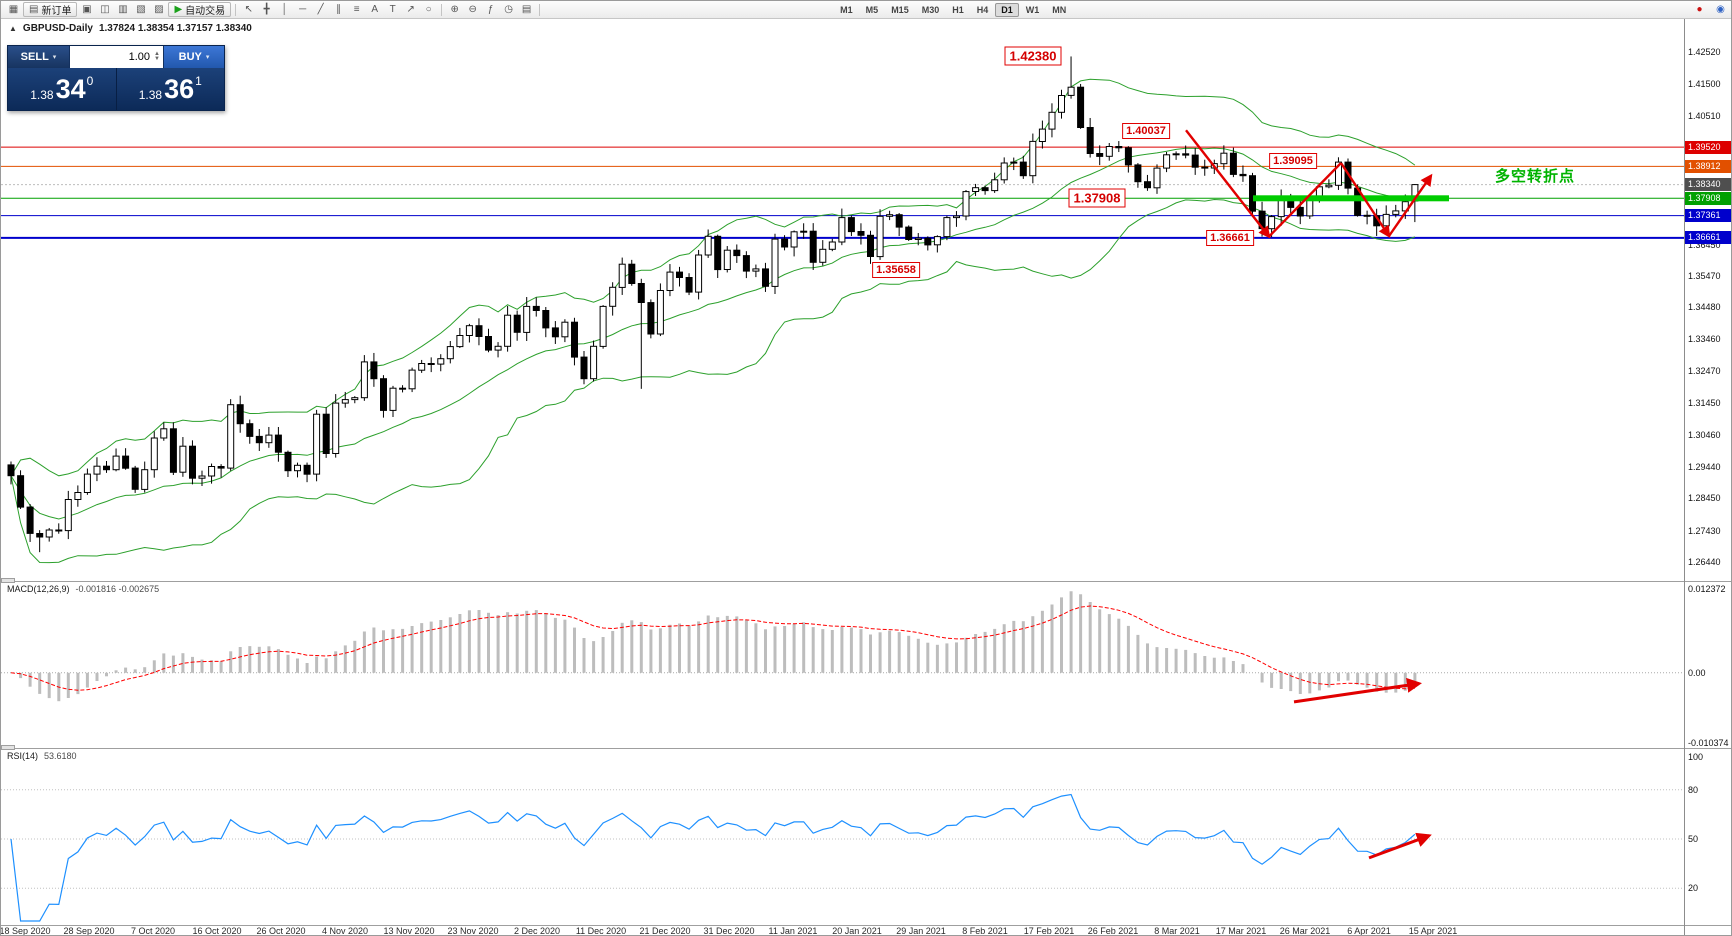 Image resolution: width=1732 pixels, height=936 pixels. Describe the element at coordinates (1708, 147) in the screenshot. I see `price-axis-level-box: 1.39520` at that location.